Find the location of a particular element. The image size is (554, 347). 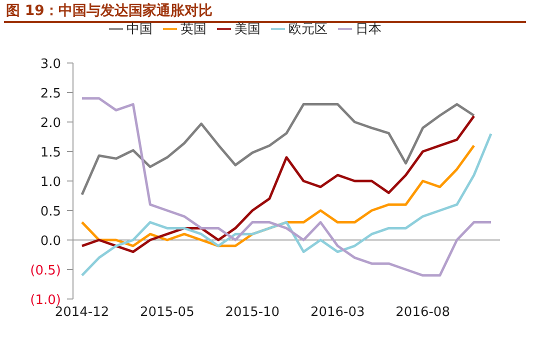

legend-label: 英国 is located at coordinates (193, 29).